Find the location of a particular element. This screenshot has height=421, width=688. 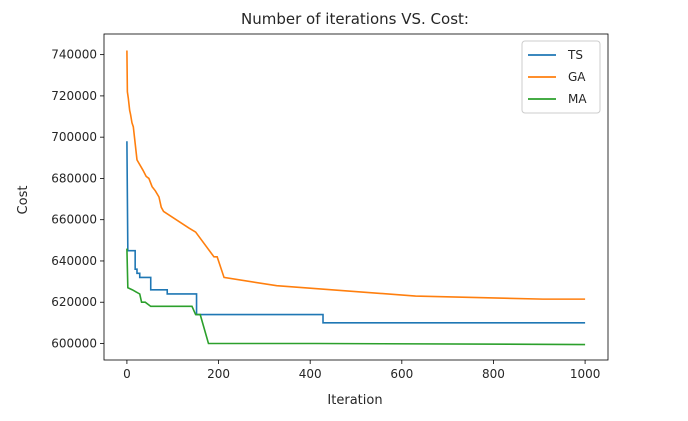

x-tick-label: 400 is located at coordinates (310, 374).